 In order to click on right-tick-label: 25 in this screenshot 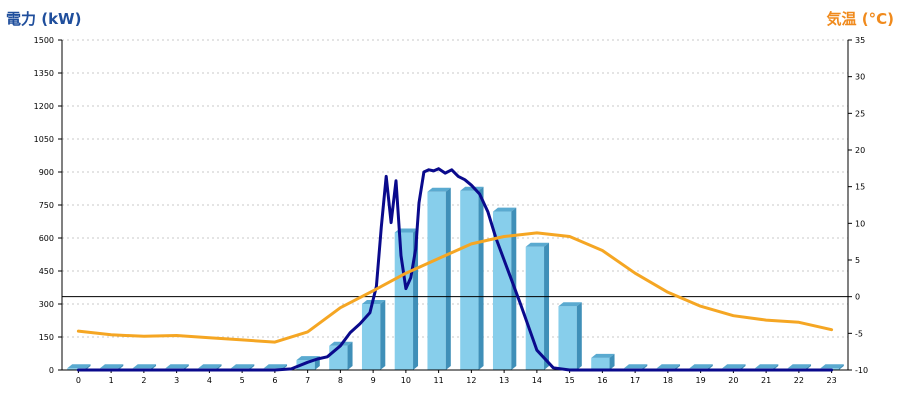, I will do `click(860, 113)`.